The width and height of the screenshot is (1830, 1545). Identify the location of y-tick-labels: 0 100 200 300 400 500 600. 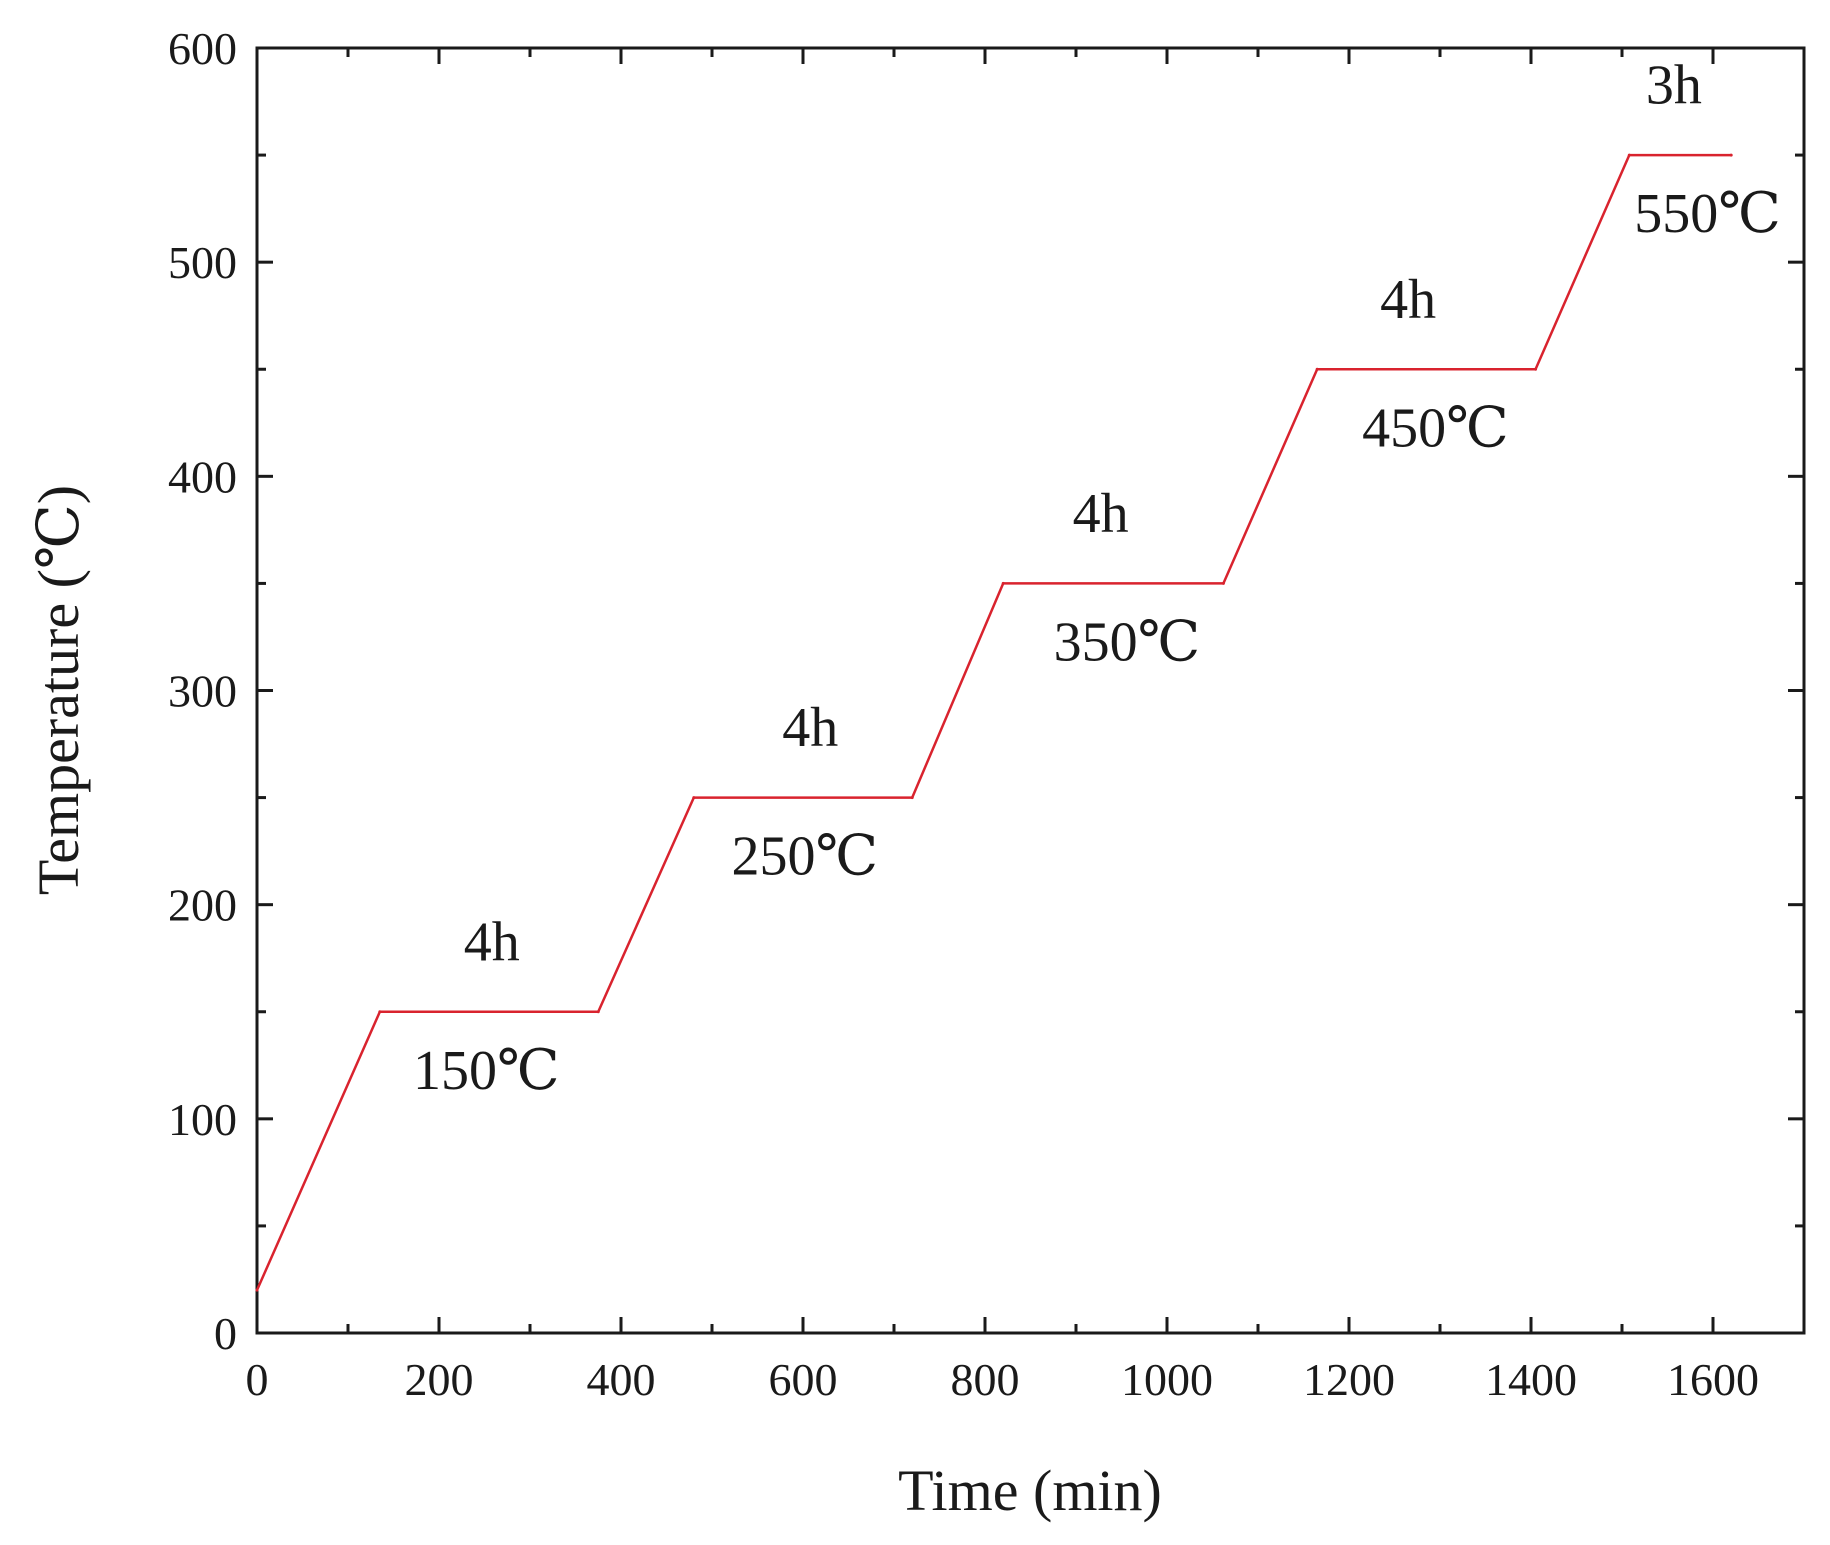
(202, 691).